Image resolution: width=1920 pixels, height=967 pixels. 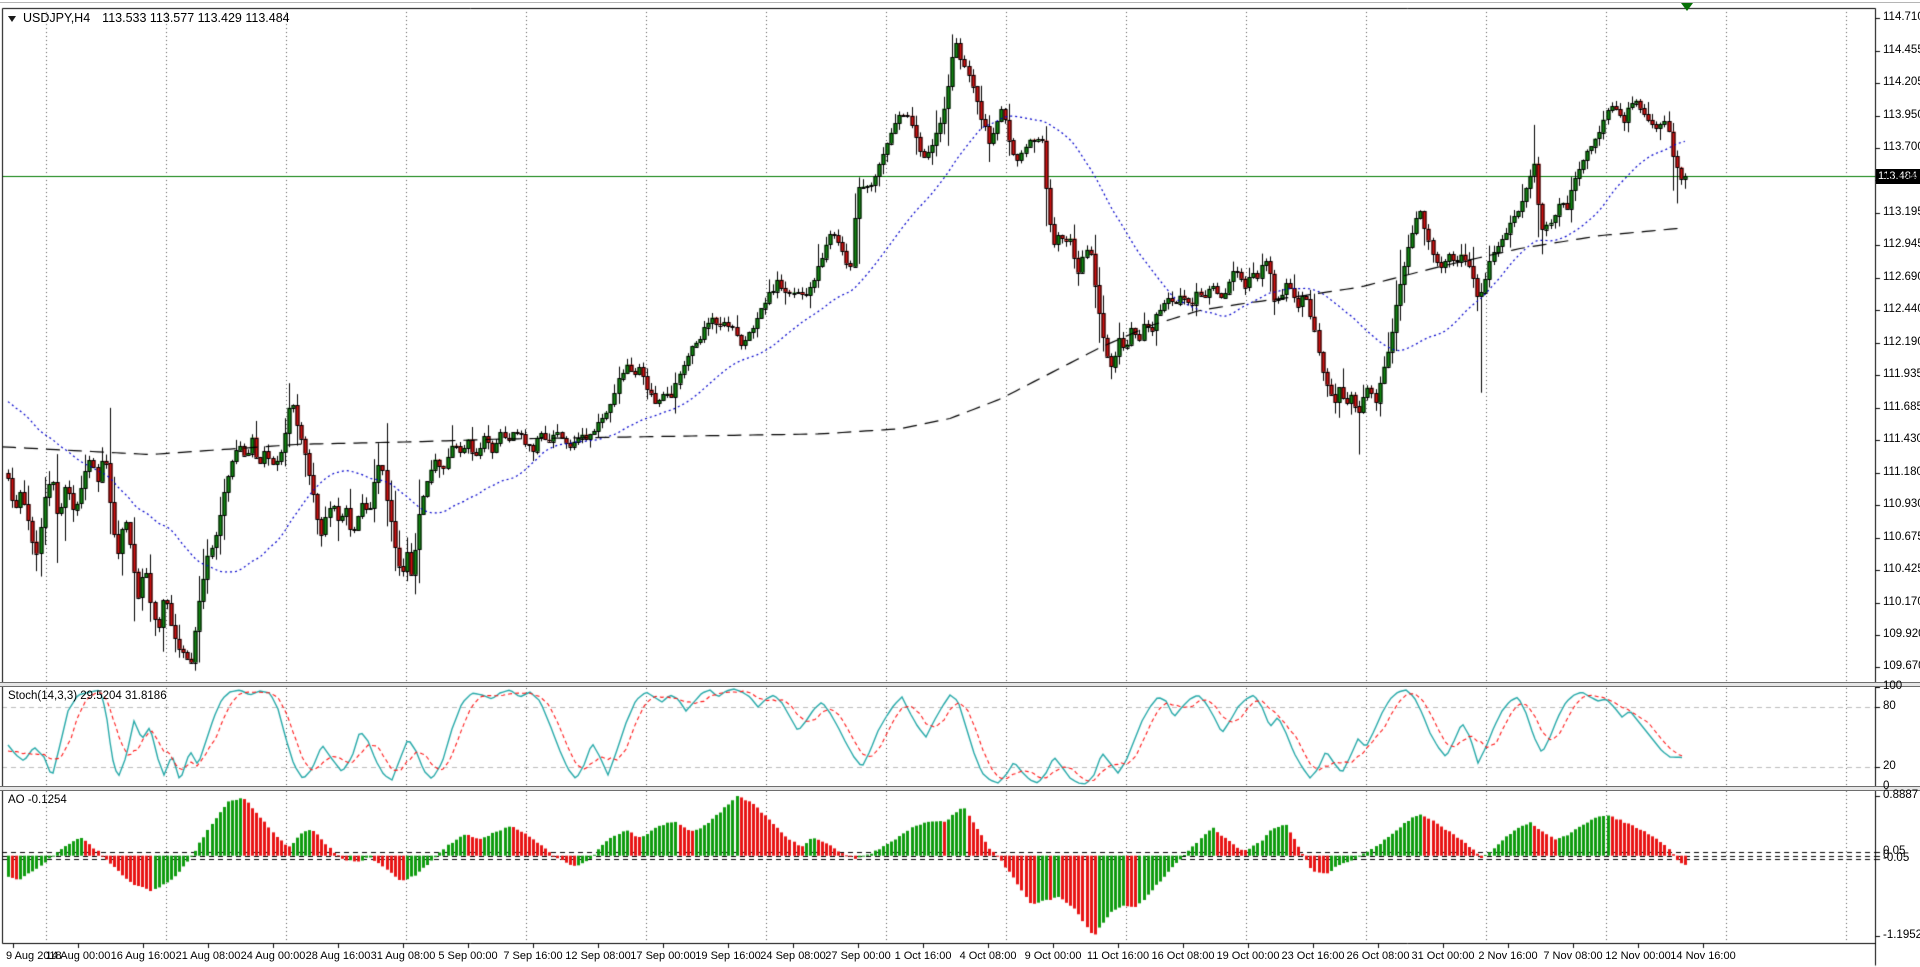 What do you see at coordinates (123, 696) in the screenshot?
I see `stoch-indicator-values: 29.5204 31.8186` at bounding box center [123, 696].